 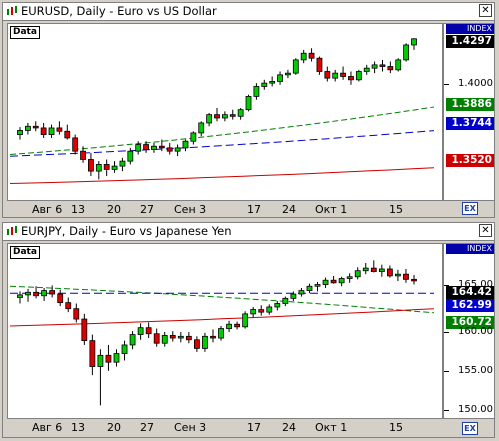 I want to click on current-price-label: 1.4297, so click(x=470, y=41).